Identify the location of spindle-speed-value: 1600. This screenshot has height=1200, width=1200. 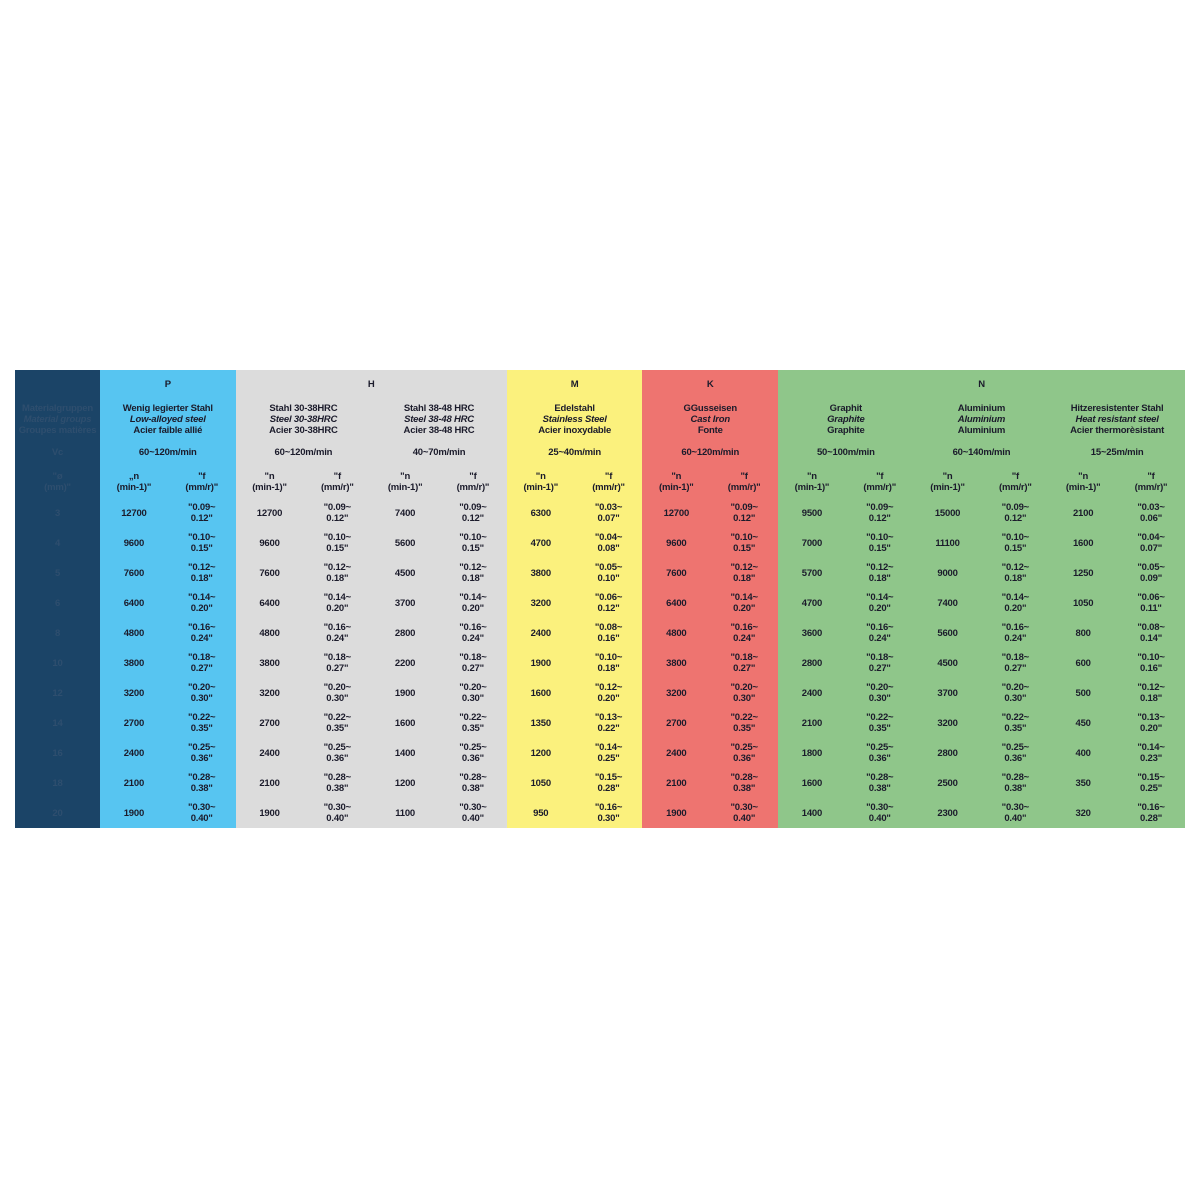
(812, 783).